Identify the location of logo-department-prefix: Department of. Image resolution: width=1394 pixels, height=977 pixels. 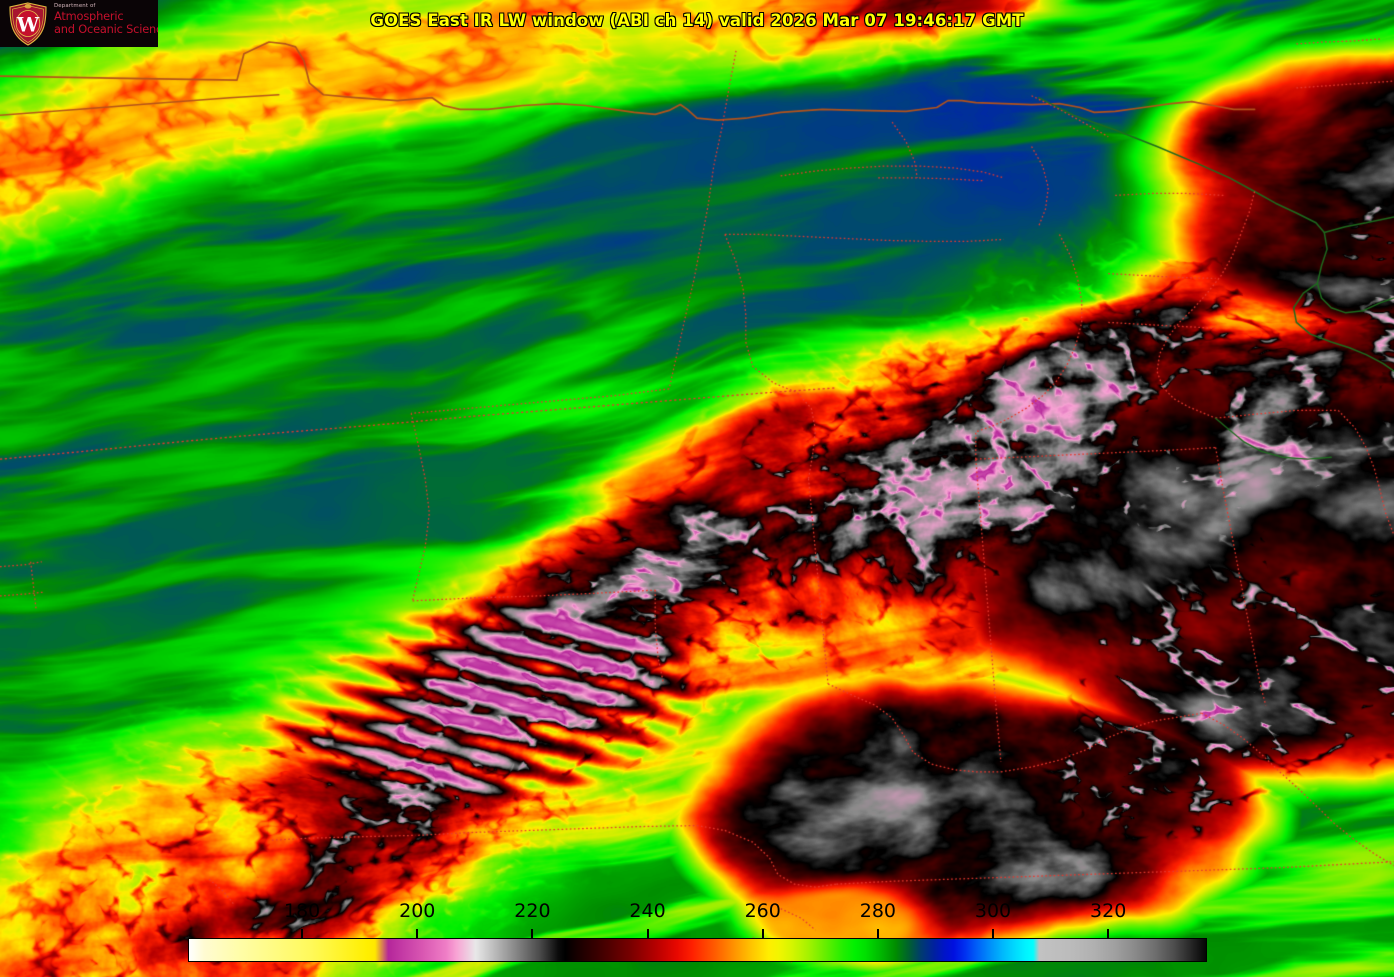
(75, 6).